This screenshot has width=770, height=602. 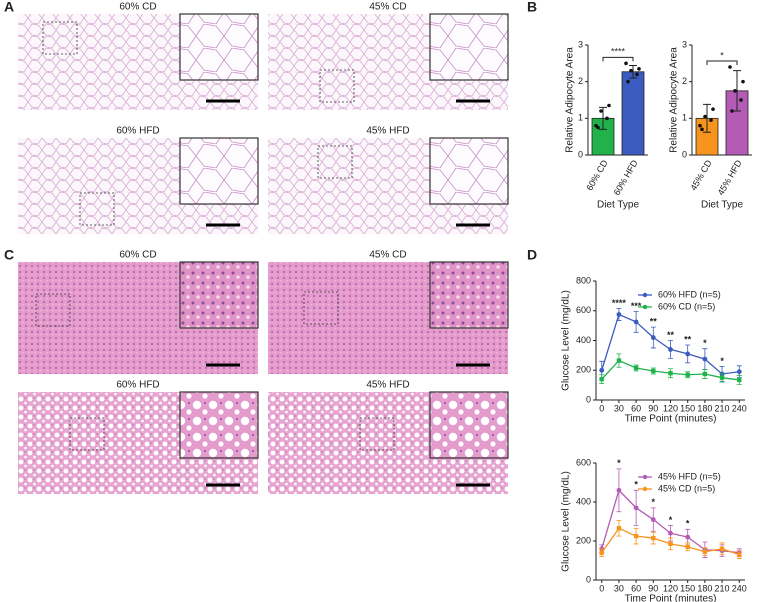 I want to click on x-tick-label: 210, so click(x=722, y=408).